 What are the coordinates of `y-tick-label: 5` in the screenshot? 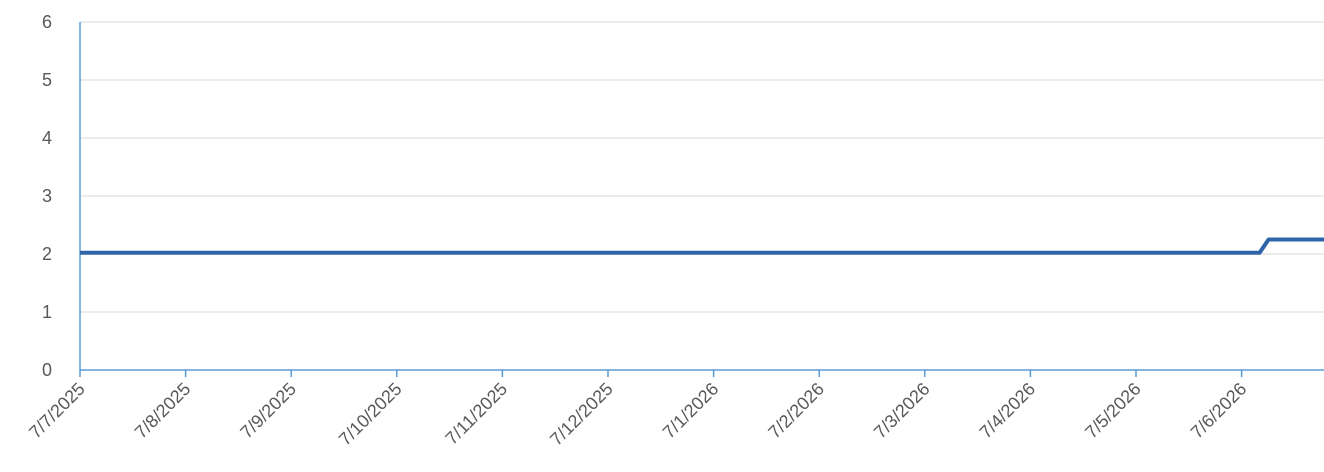 It's located at (47, 80).